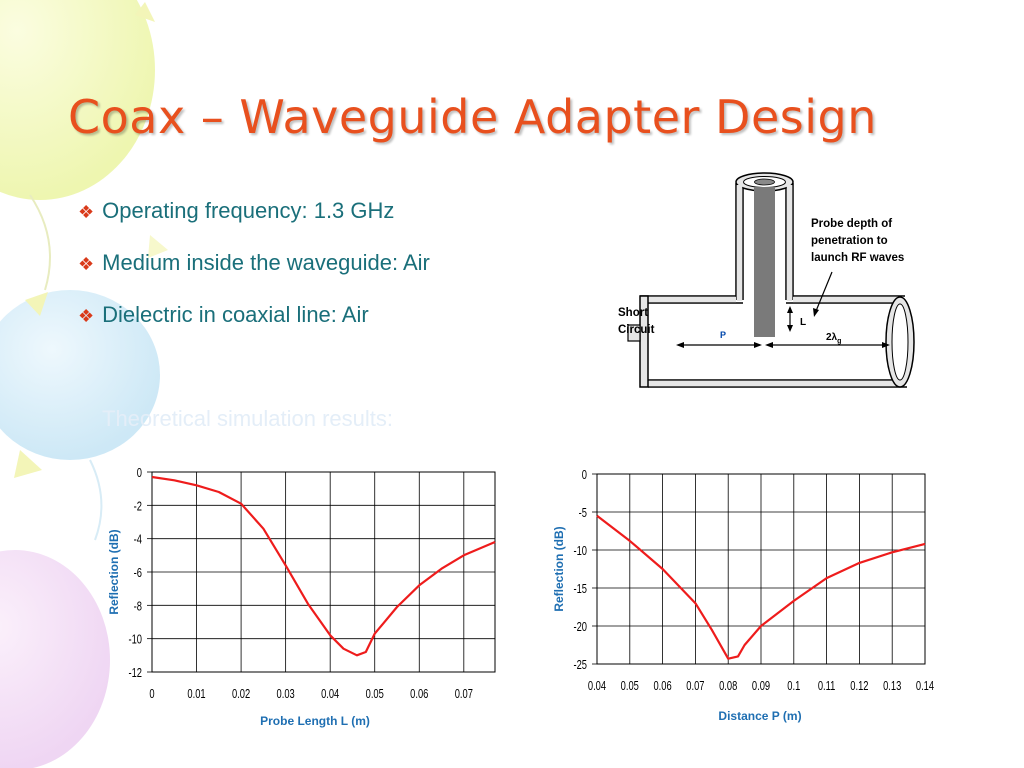 This screenshot has height=768, width=1024. I want to click on x-tick-label: 0.09, so click(761, 687).